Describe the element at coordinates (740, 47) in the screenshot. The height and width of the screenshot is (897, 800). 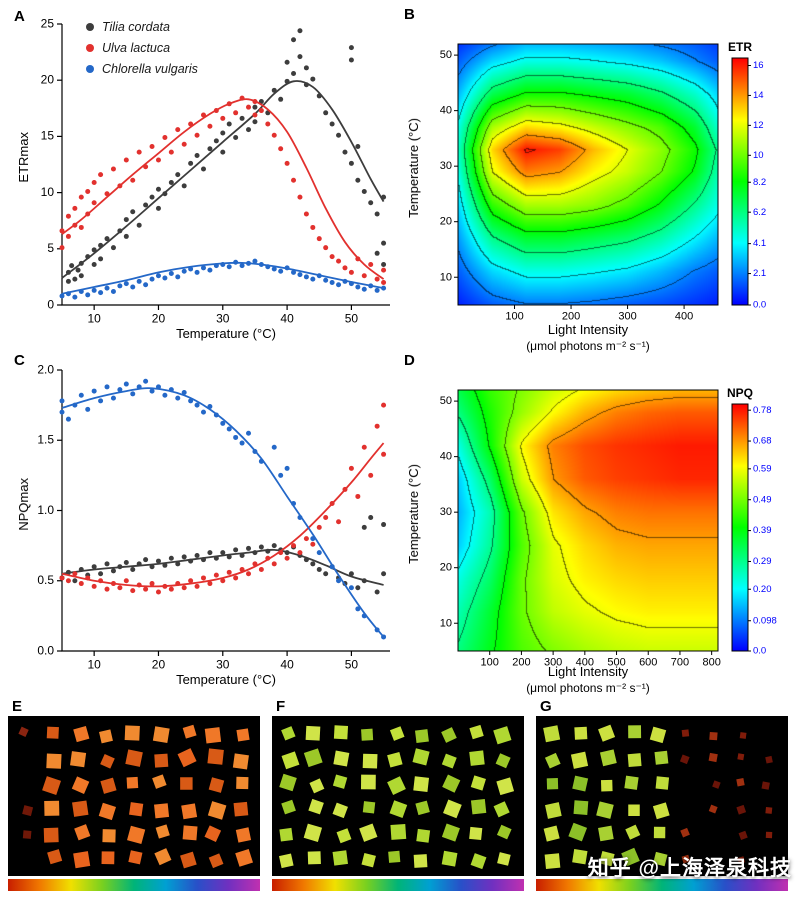
I see `panel-b-colorbar-label: ETR` at that location.